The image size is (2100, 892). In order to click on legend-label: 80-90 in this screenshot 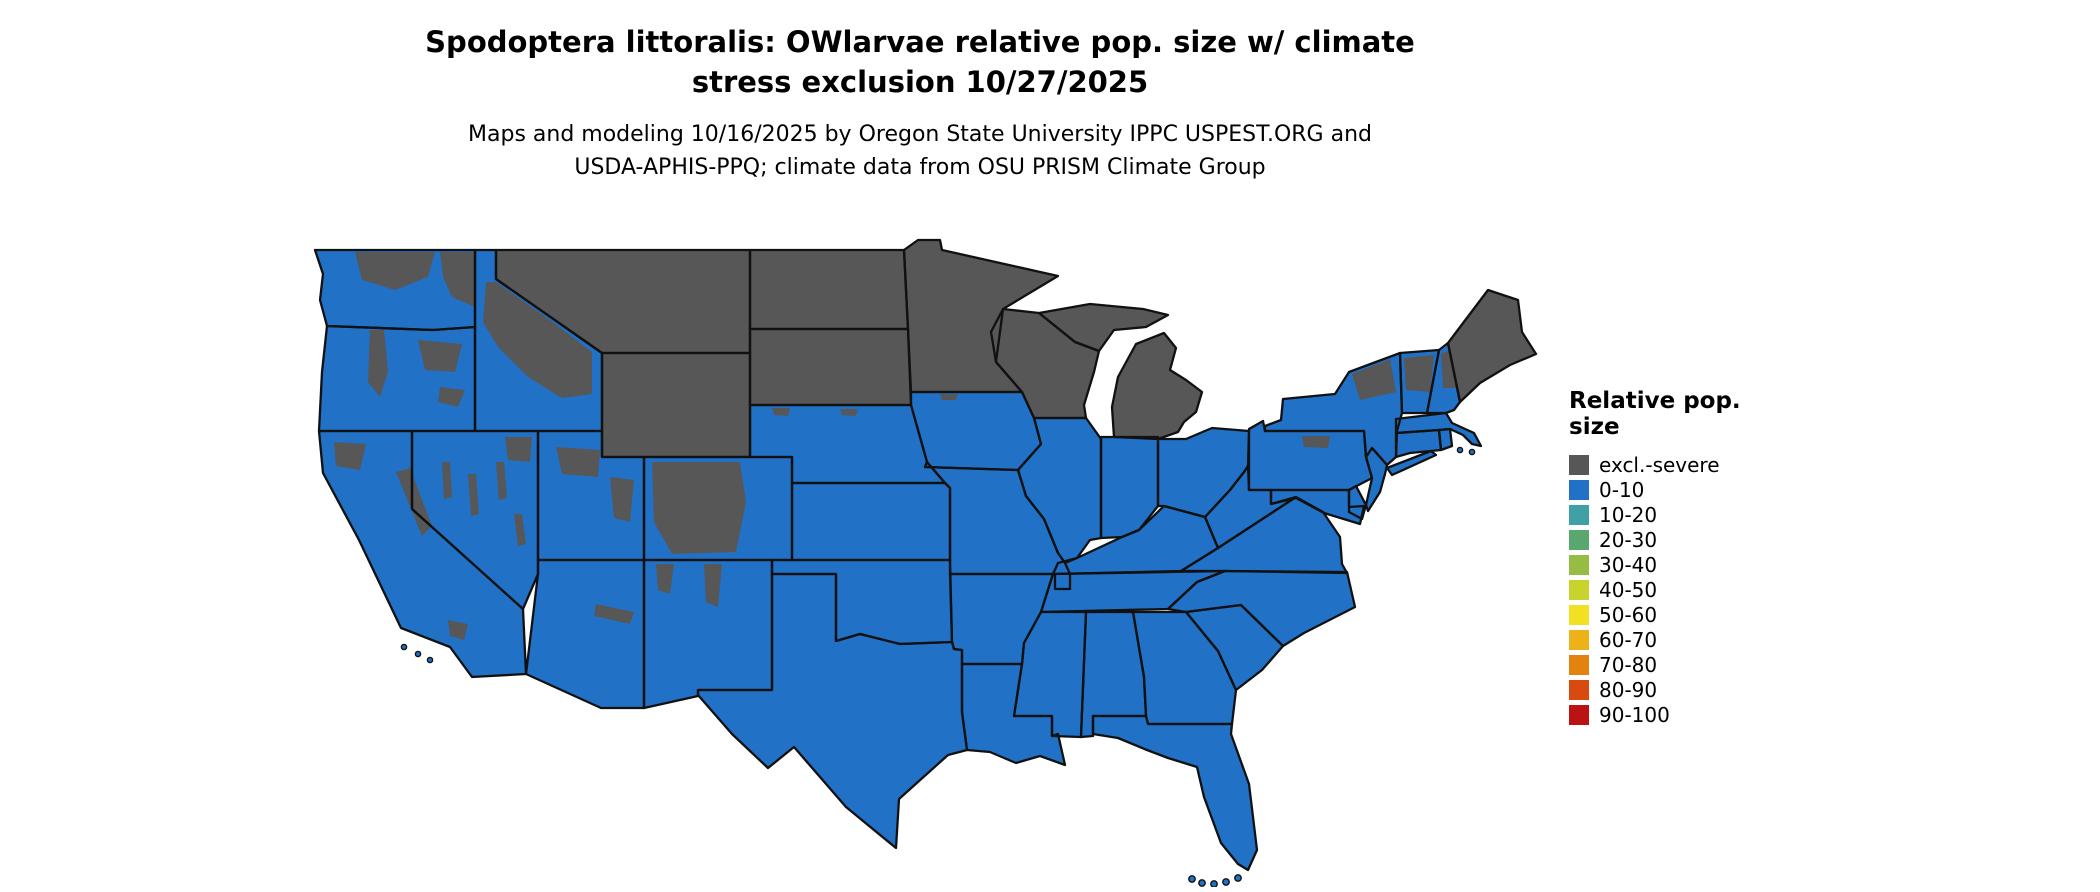, I will do `click(1628, 689)`.